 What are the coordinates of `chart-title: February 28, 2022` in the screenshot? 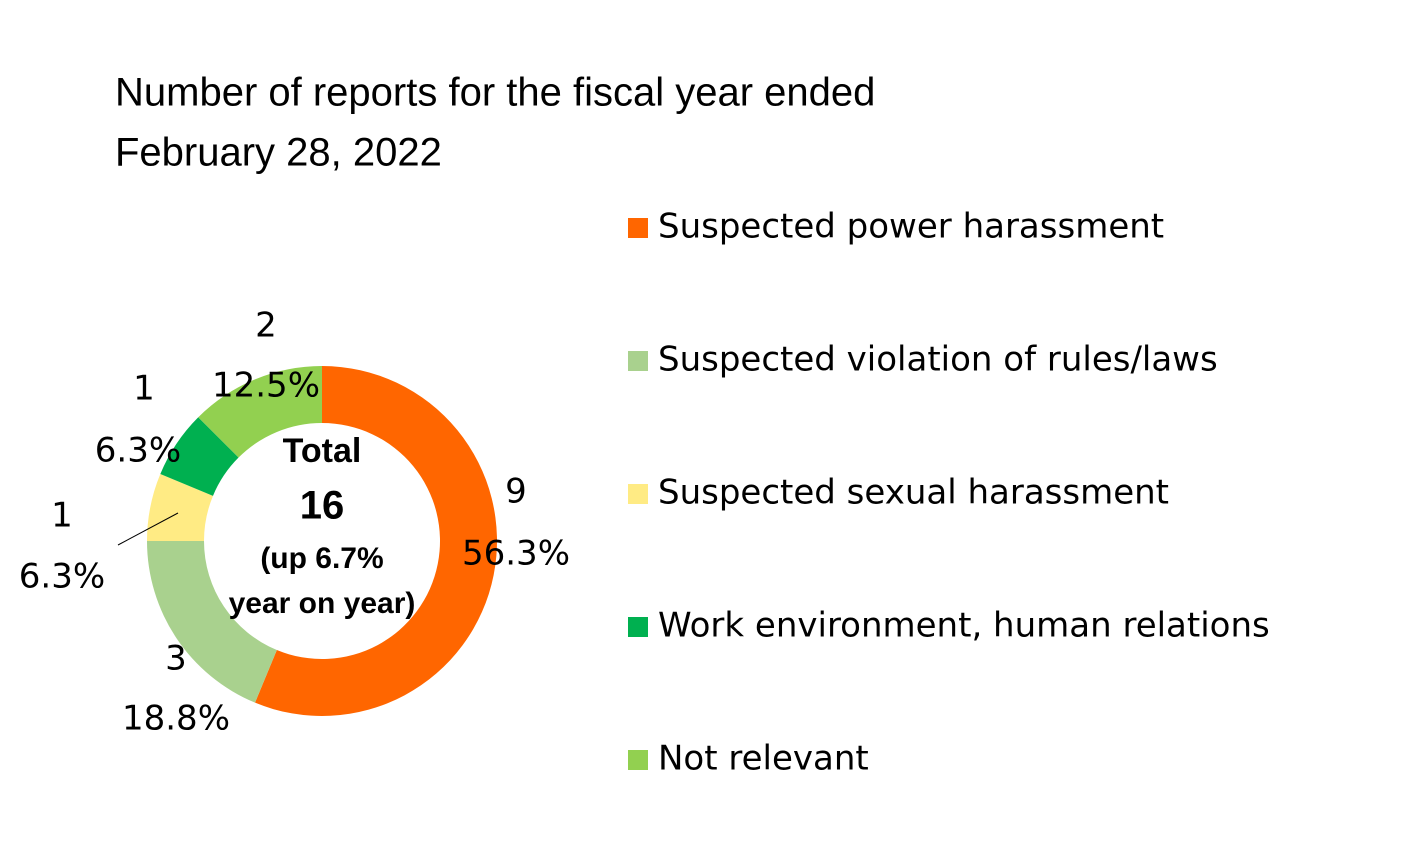 It's located at (278, 153).